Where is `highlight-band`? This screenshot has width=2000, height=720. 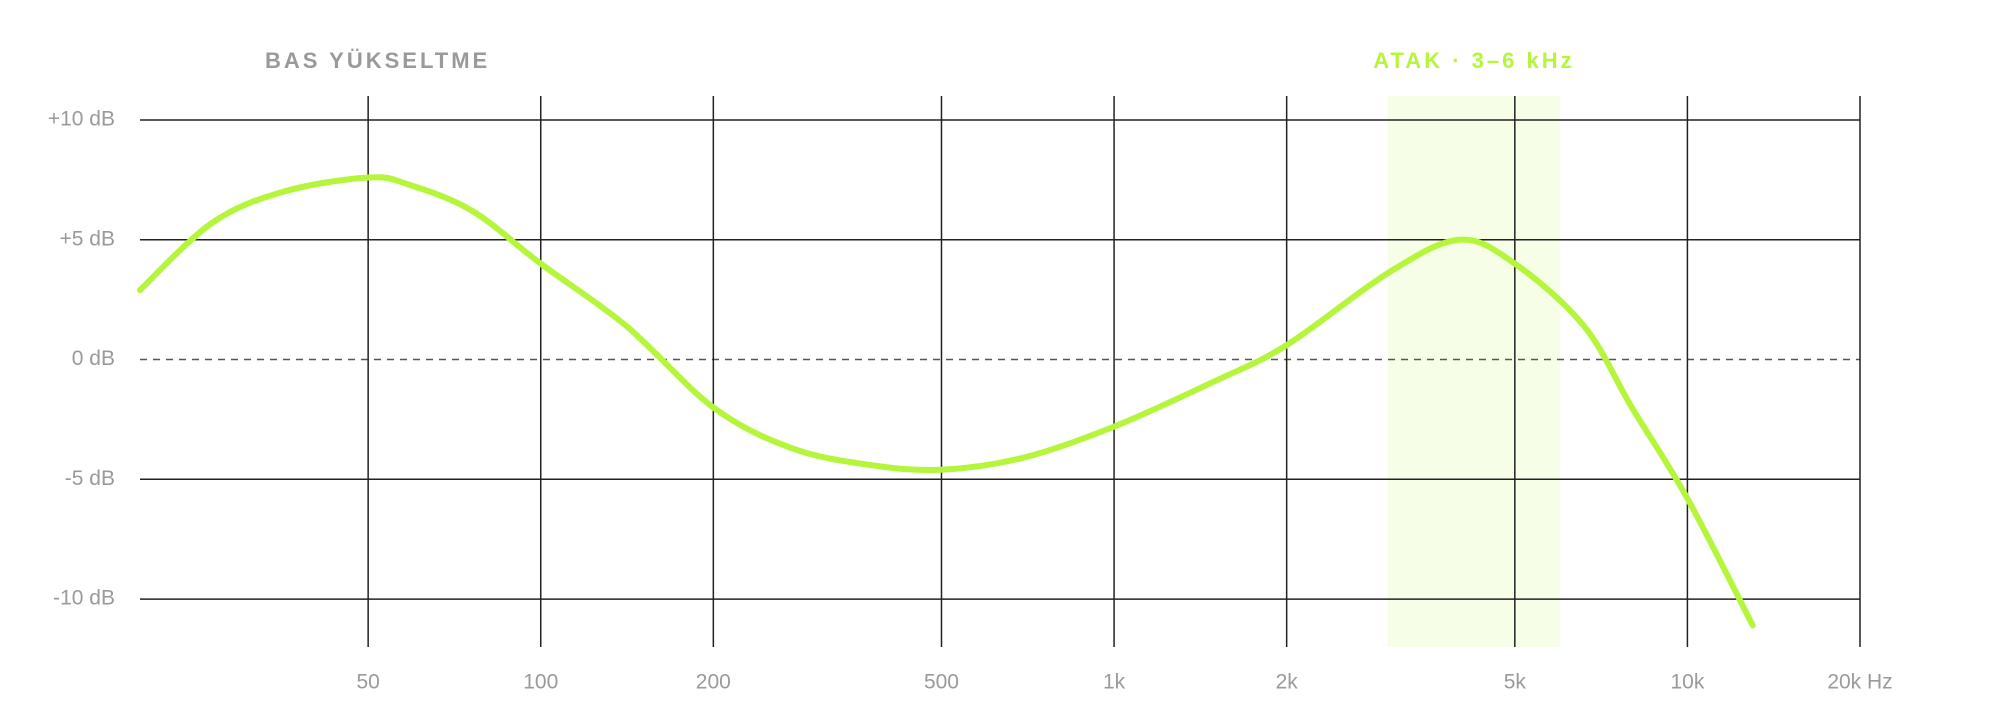 highlight-band is located at coordinates (1474, 371).